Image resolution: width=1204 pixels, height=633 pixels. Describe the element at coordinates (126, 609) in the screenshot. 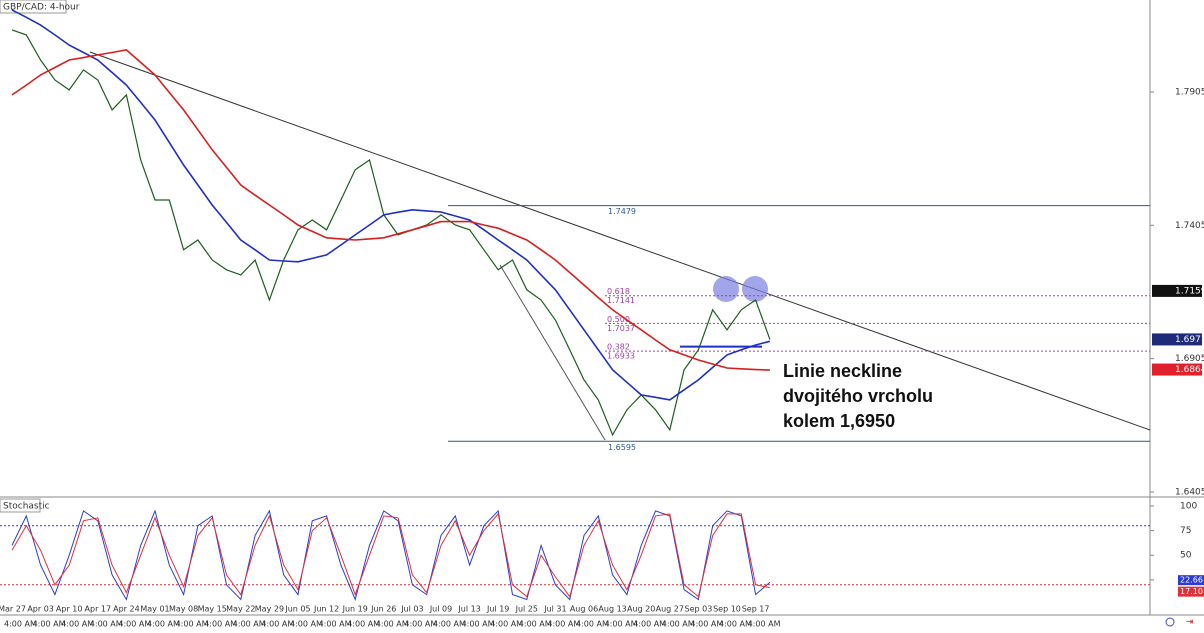

I see `x-tick-label: Apr 24` at that location.